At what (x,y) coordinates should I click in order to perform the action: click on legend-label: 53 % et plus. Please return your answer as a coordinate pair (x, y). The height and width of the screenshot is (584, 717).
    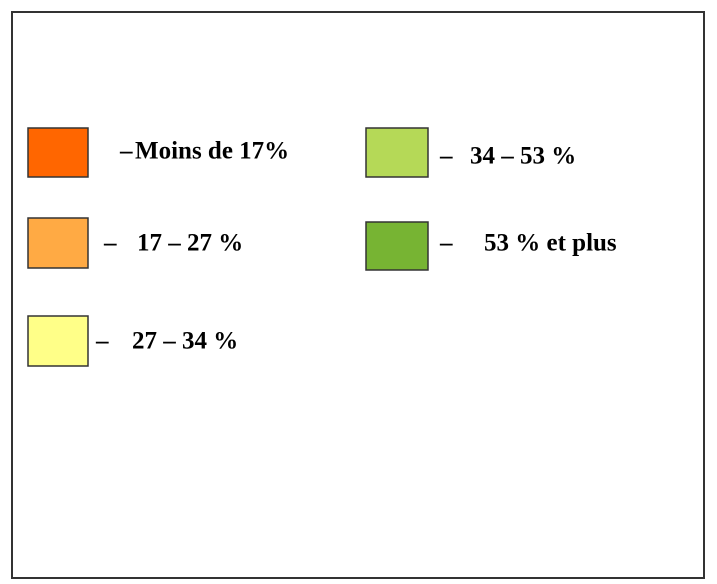
    Looking at the image, I should click on (550, 243).